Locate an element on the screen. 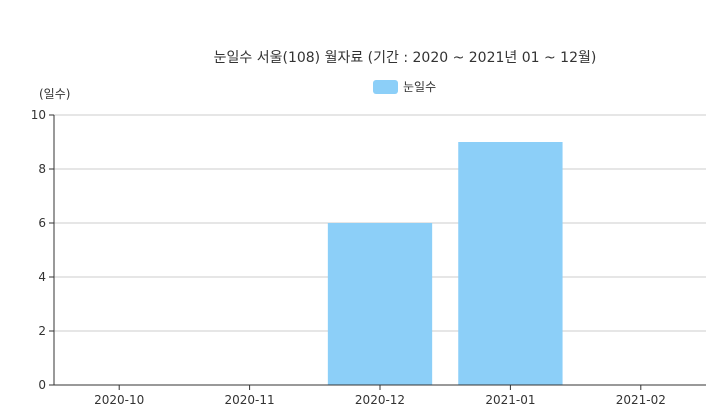  x-axis-ticks: 2020-10 2020-11 2020-12 2021-01 2021-02 is located at coordinates (380, 395).